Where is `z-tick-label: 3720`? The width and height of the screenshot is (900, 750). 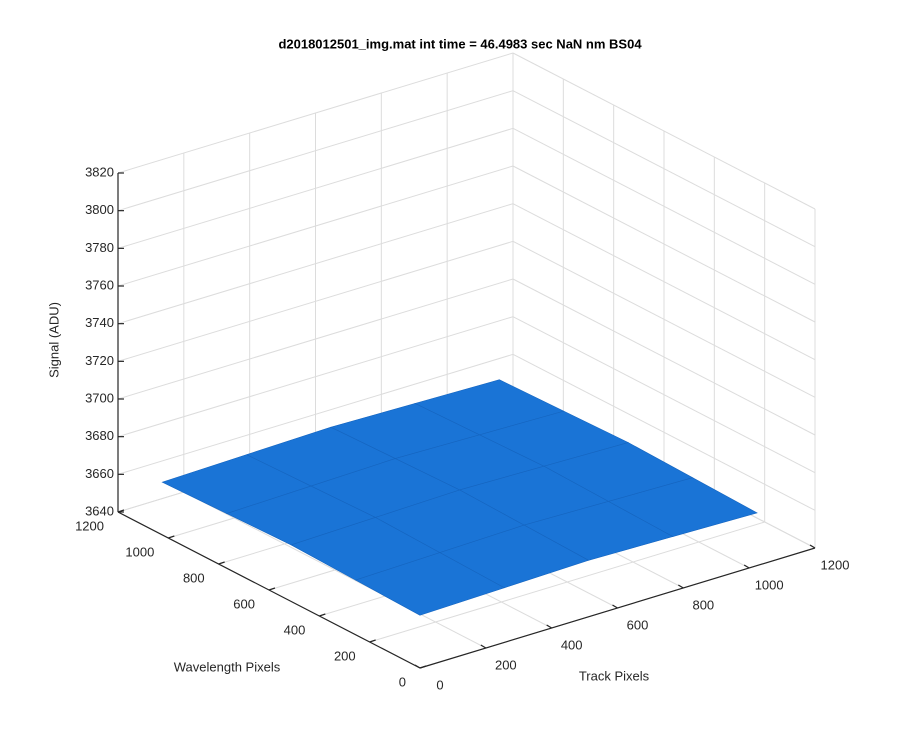
z-tick-label: 3720 is located at coordinates (99, 360).